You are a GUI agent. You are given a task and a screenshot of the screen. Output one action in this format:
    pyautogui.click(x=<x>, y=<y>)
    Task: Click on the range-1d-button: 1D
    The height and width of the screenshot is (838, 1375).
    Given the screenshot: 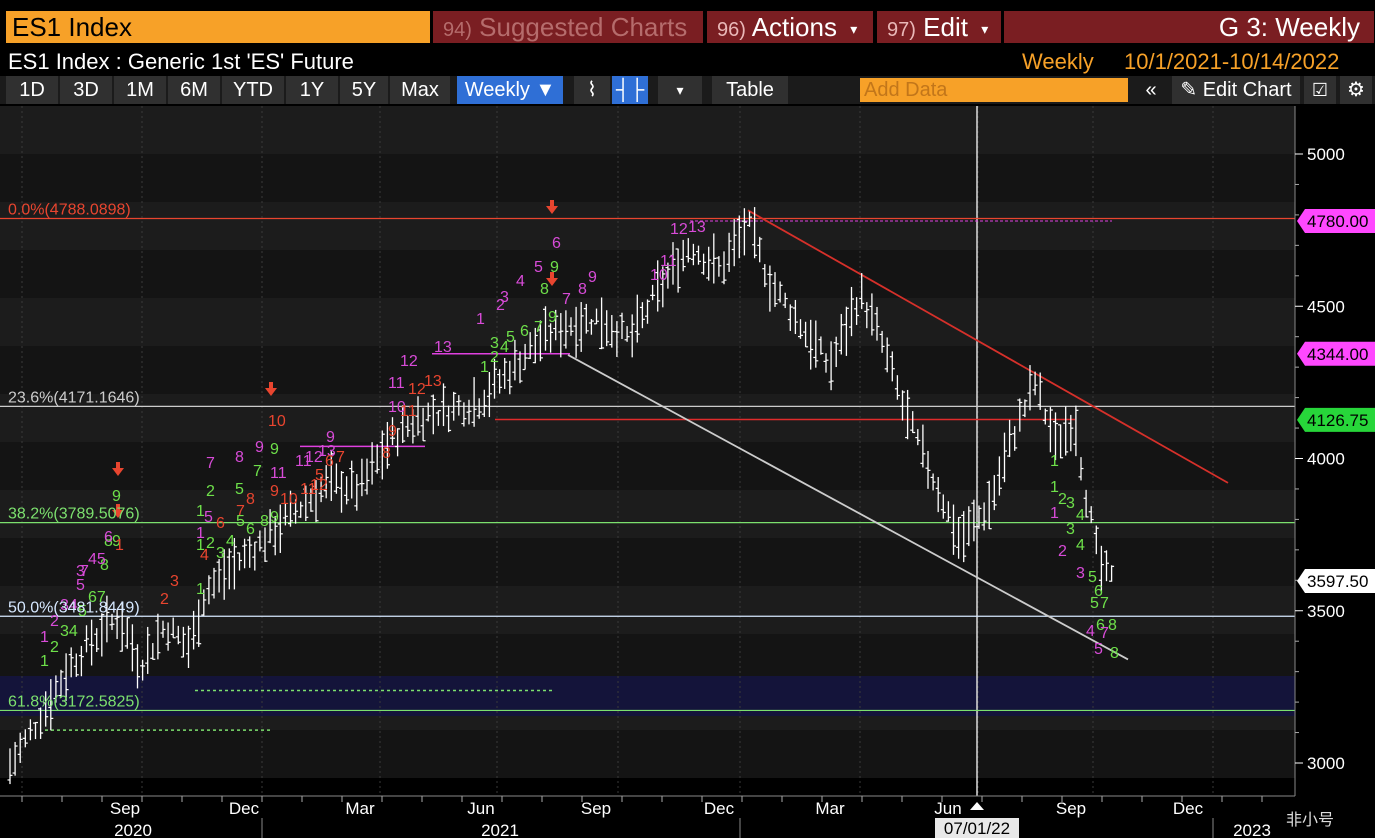 What is the action you would take?
    pyautogui.click(x=32, y=90)
    